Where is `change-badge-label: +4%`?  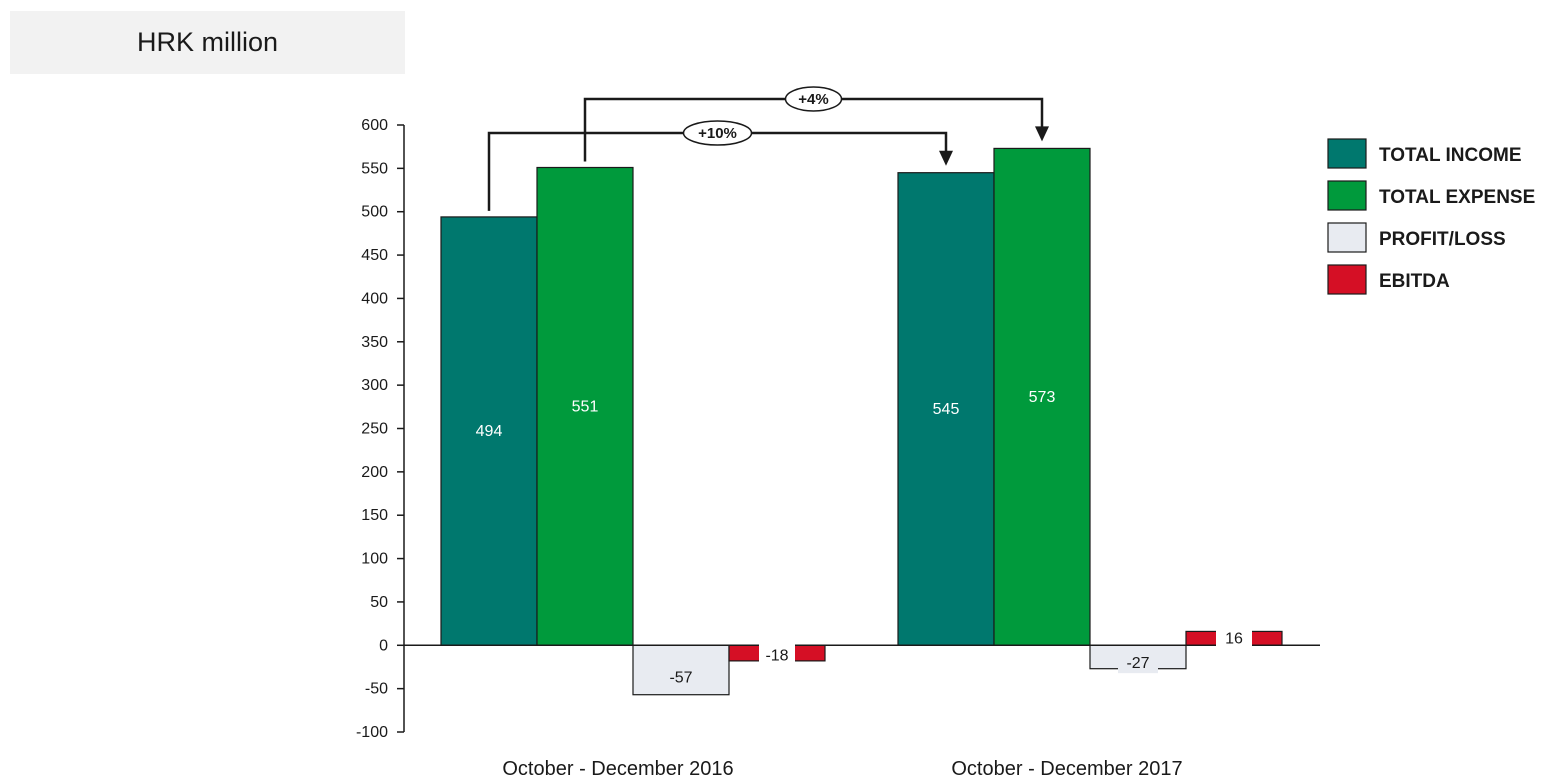
change-badge-label: +4% is located at coordinates (813, 99).